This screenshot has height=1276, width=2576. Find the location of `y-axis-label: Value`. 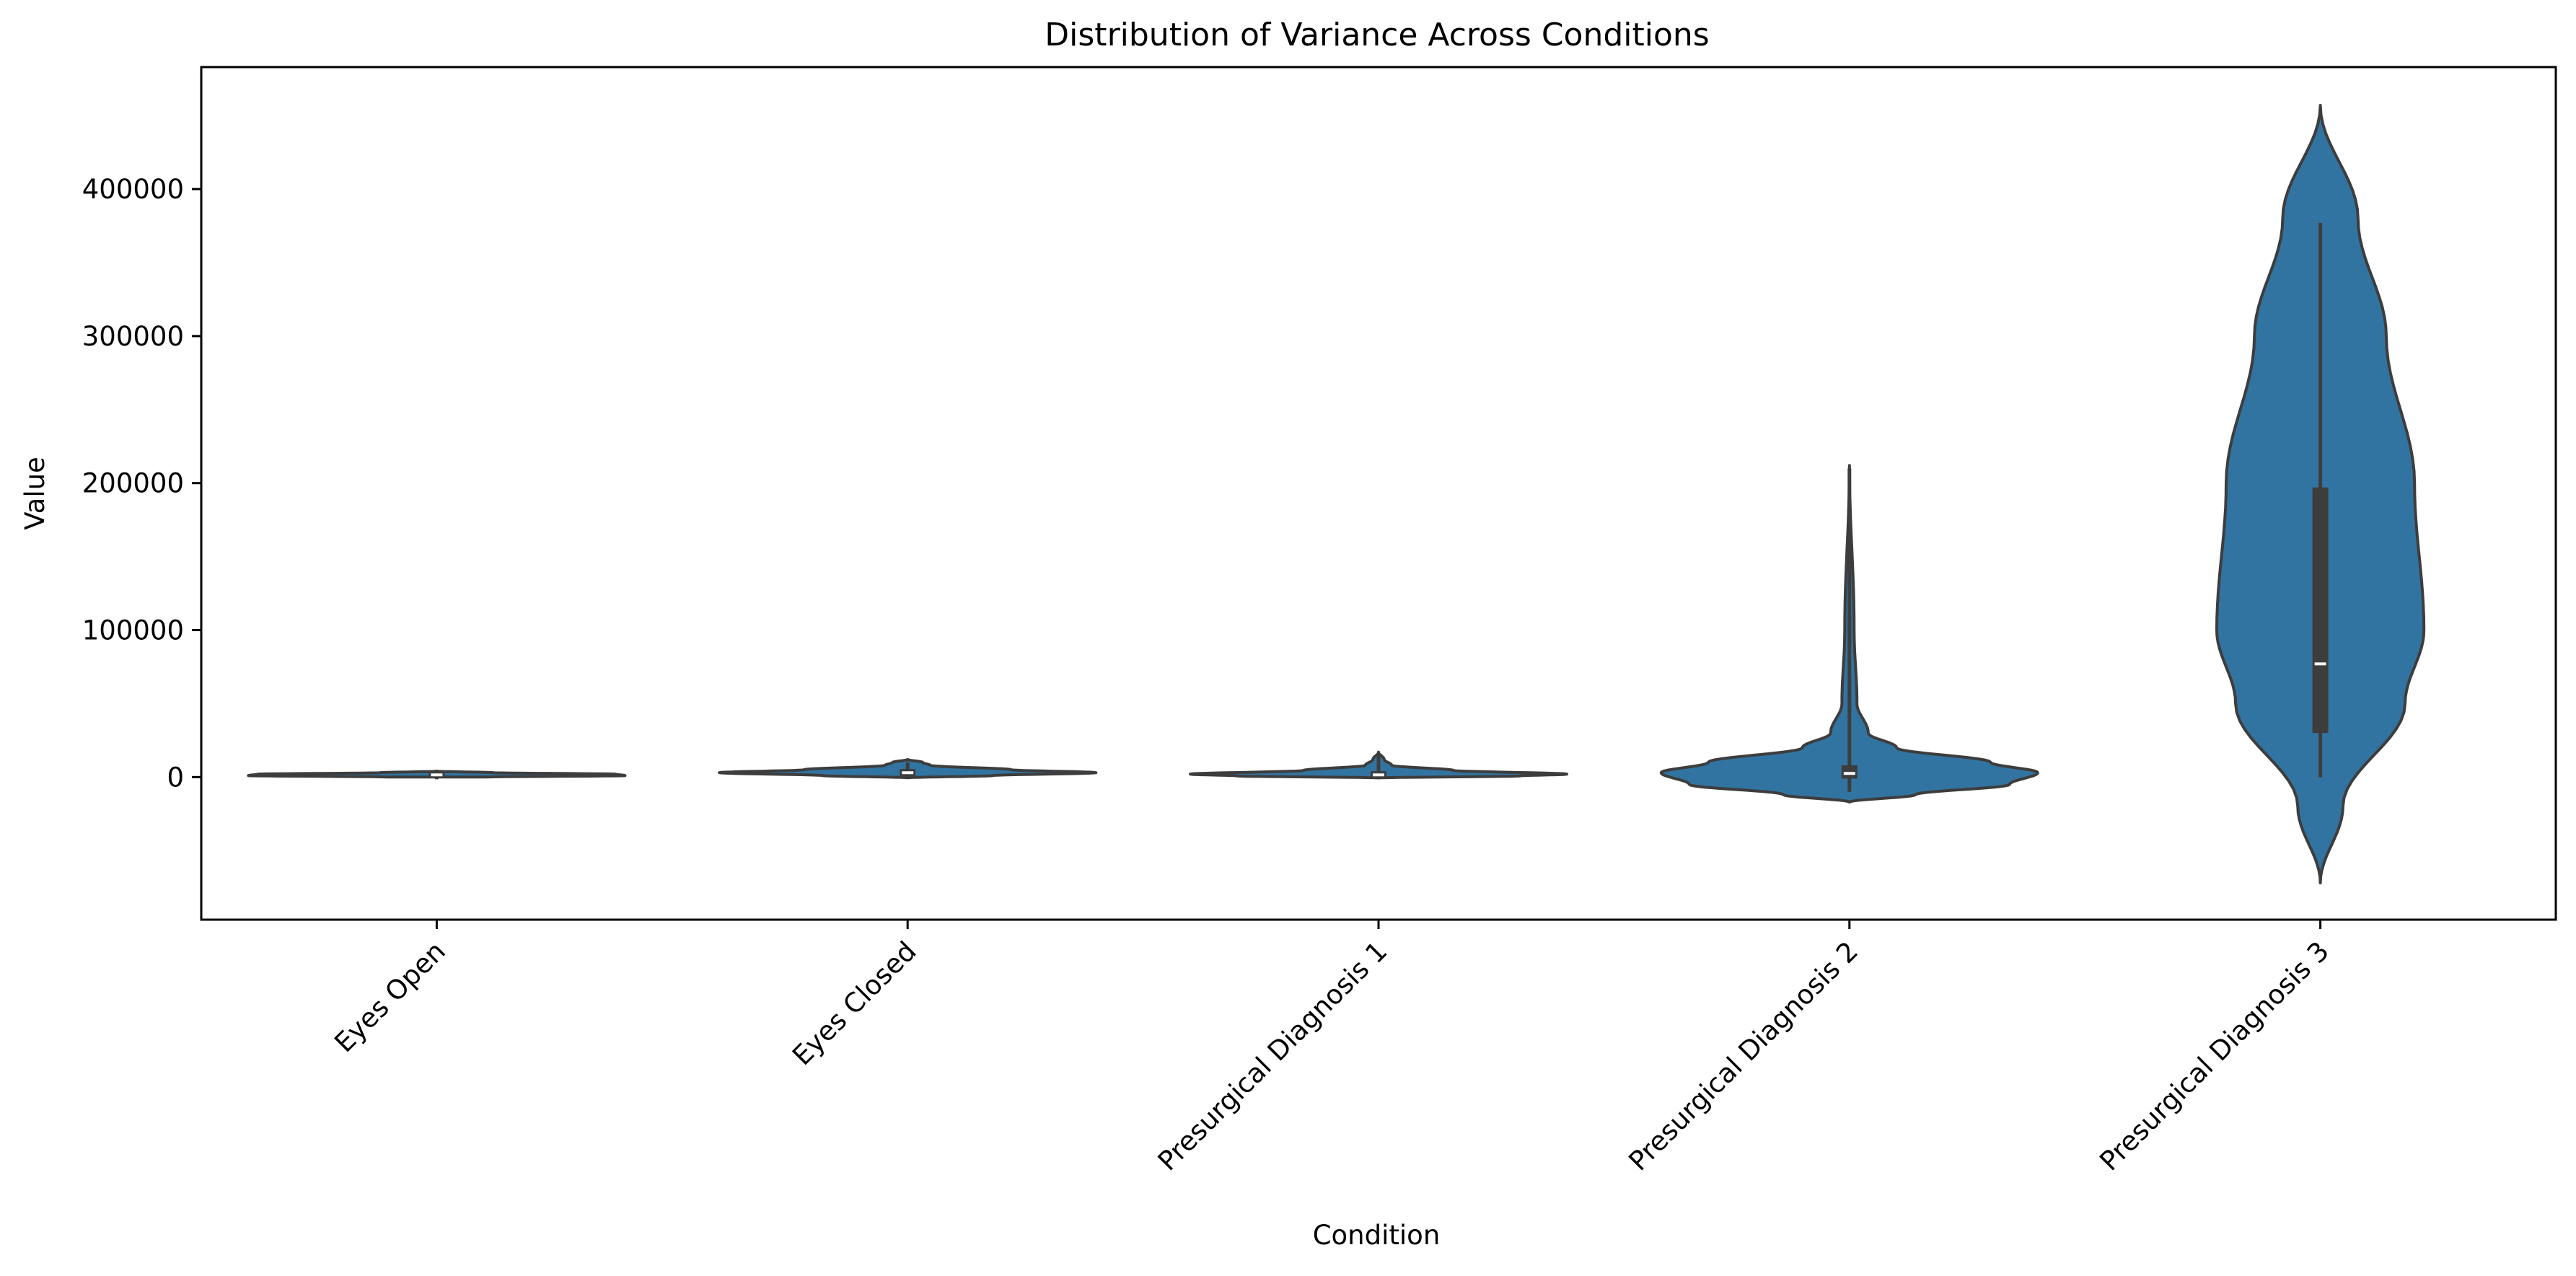

y-axis-label: Value is located at coordinates (34, 494).